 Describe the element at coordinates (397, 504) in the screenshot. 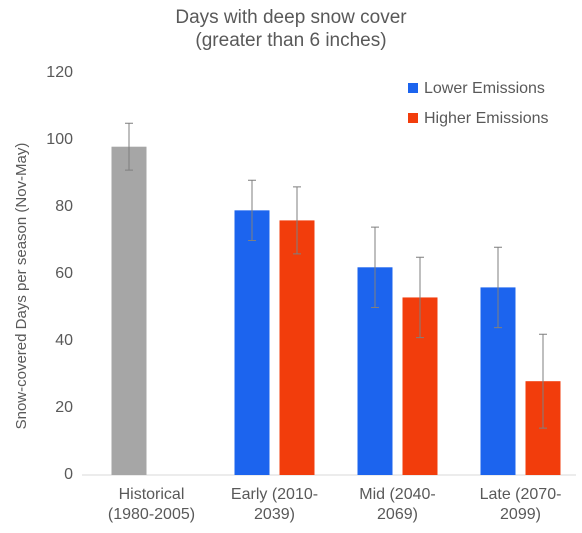

I see `x-tick-label: Mid (2040- 2069)` at that location.